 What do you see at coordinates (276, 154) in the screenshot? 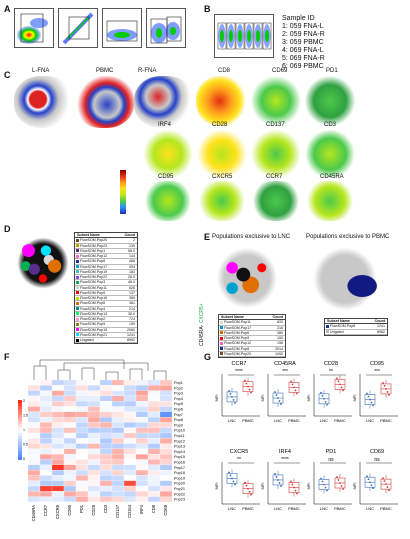
I see `tsne-map-cd137` at bounding box center [276, 154].